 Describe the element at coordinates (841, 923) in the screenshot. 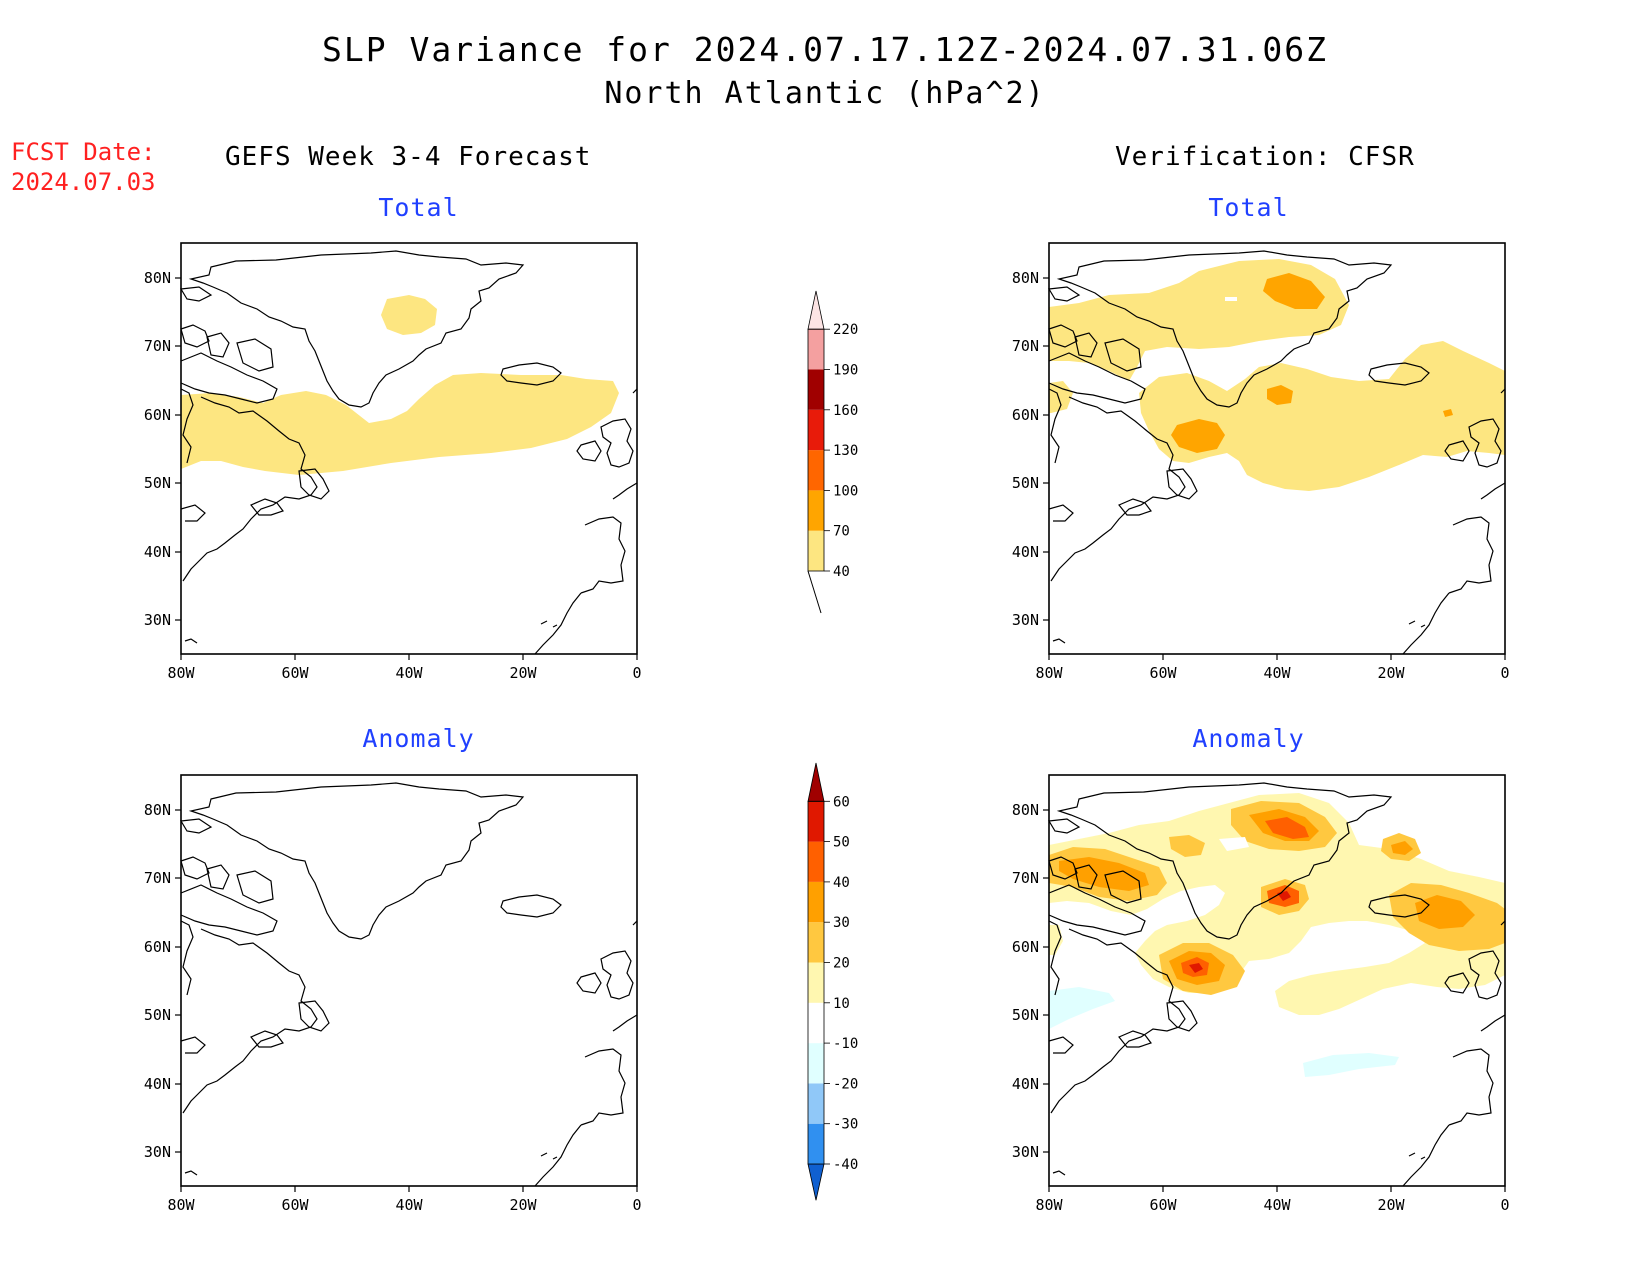

I see `colorbar-label: 30` at that location.